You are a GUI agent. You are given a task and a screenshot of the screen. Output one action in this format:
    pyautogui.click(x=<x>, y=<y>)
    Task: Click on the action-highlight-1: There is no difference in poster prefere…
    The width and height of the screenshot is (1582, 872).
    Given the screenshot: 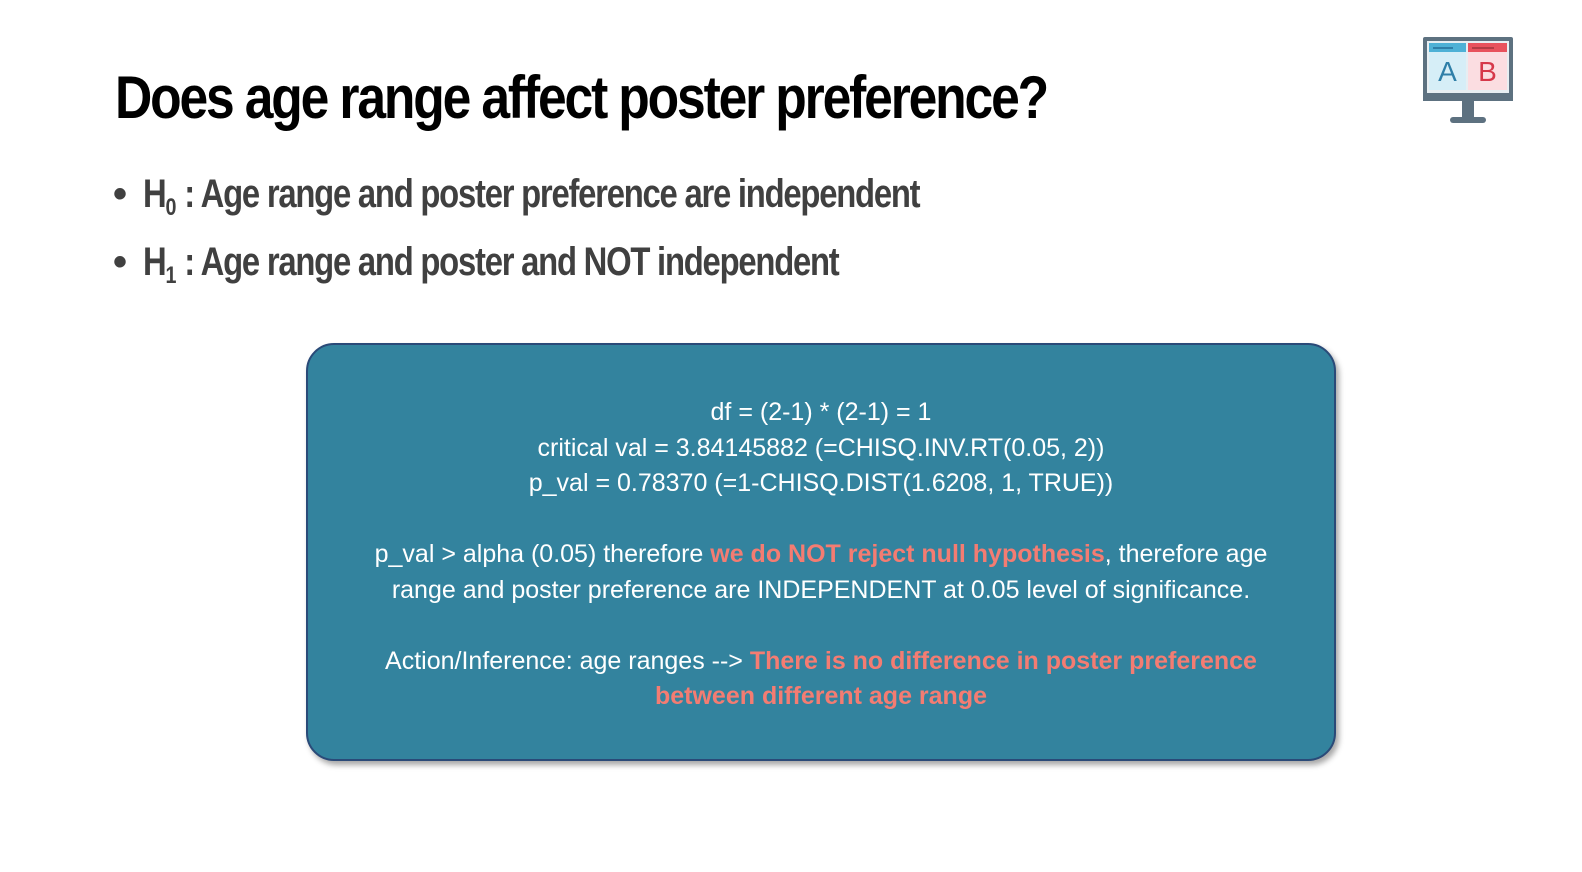 What is the action you would take?
    pyautogui.click(x=1003, y=660)
    